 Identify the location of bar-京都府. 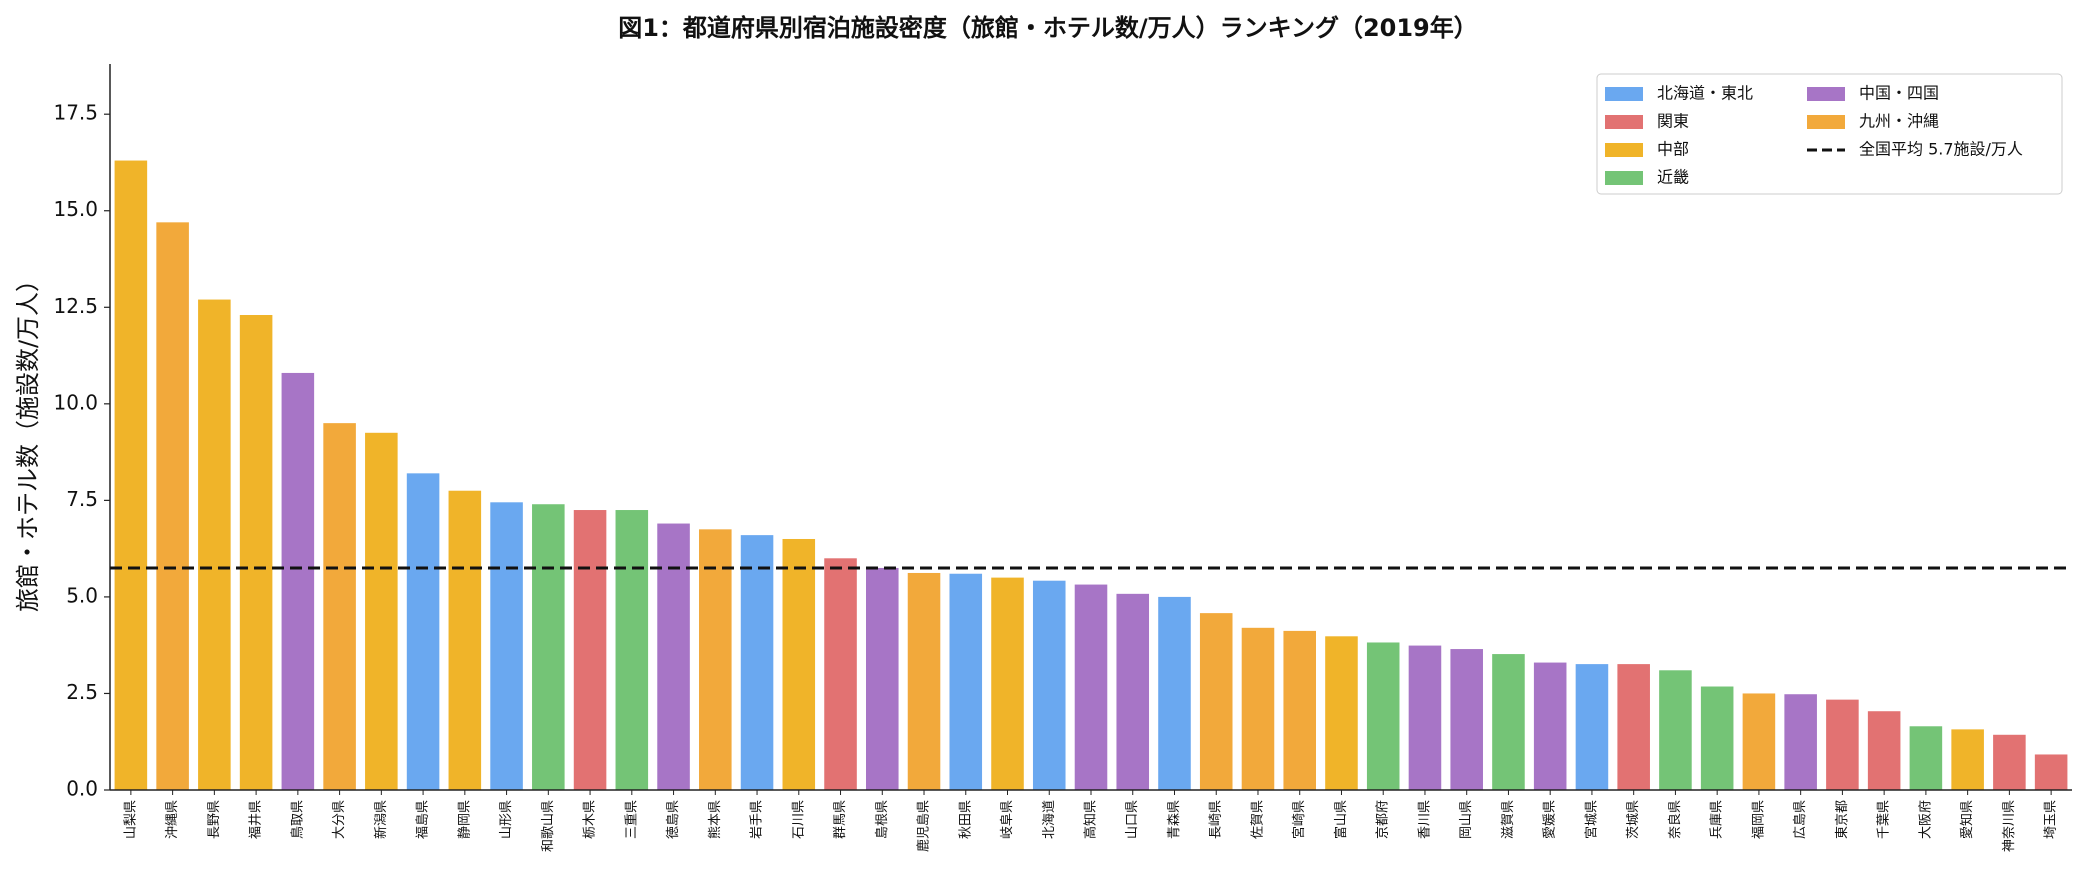
(1383, 716).